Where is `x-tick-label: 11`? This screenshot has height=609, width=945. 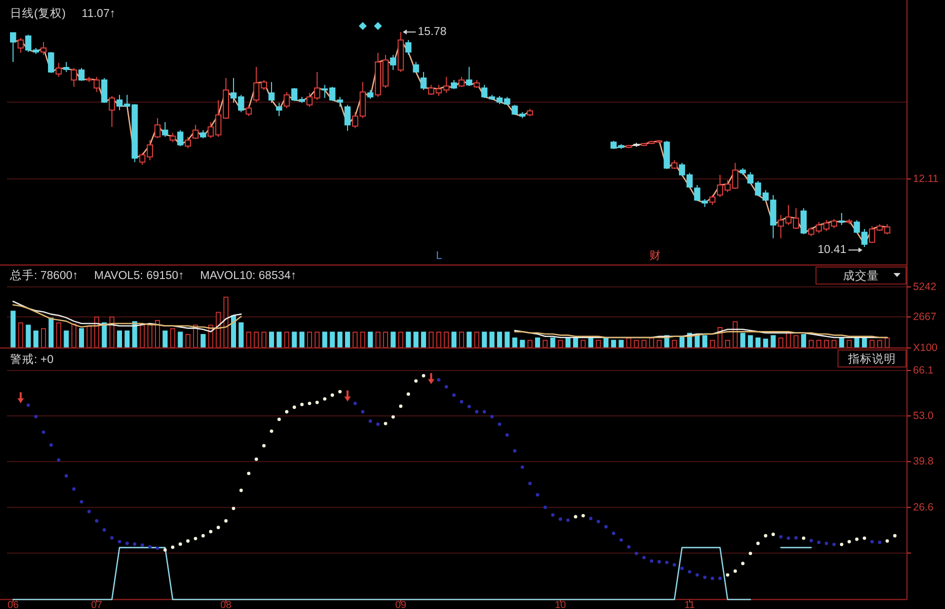 x-tick-label: 11 is located at coordinates (690, 604).